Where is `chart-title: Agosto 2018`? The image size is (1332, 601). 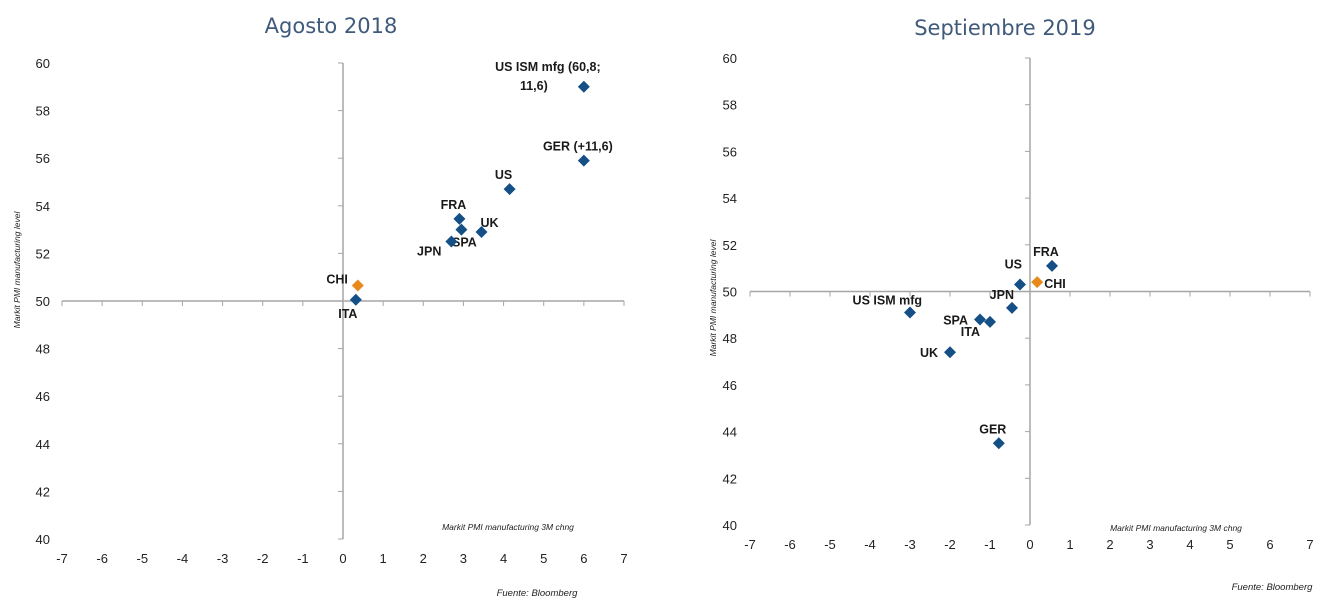
chart-title: Agosto 2018 is located at coordinates (331, 26).